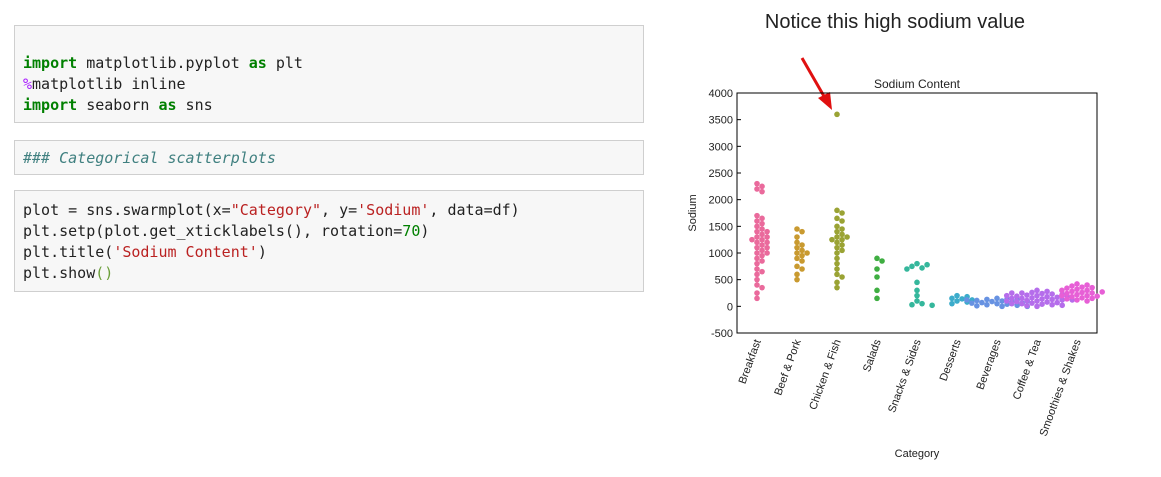 The width and height of the screenshot is (1161, 477). What do you see at coordinates (750, 362) in the screenshot?
I see `x-tick-label: Breakfast` at bounding box center [750, 362].